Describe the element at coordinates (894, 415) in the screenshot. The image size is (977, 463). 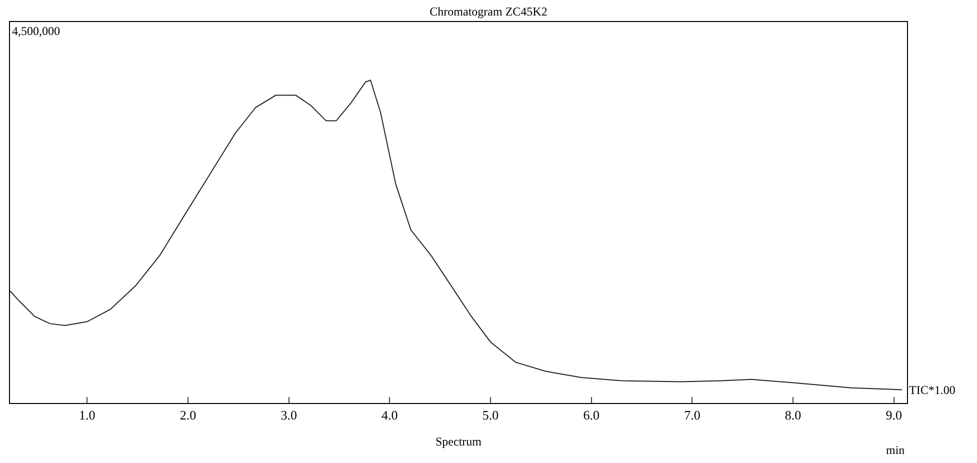
I see `x-tick-label: 9.0` at that location.